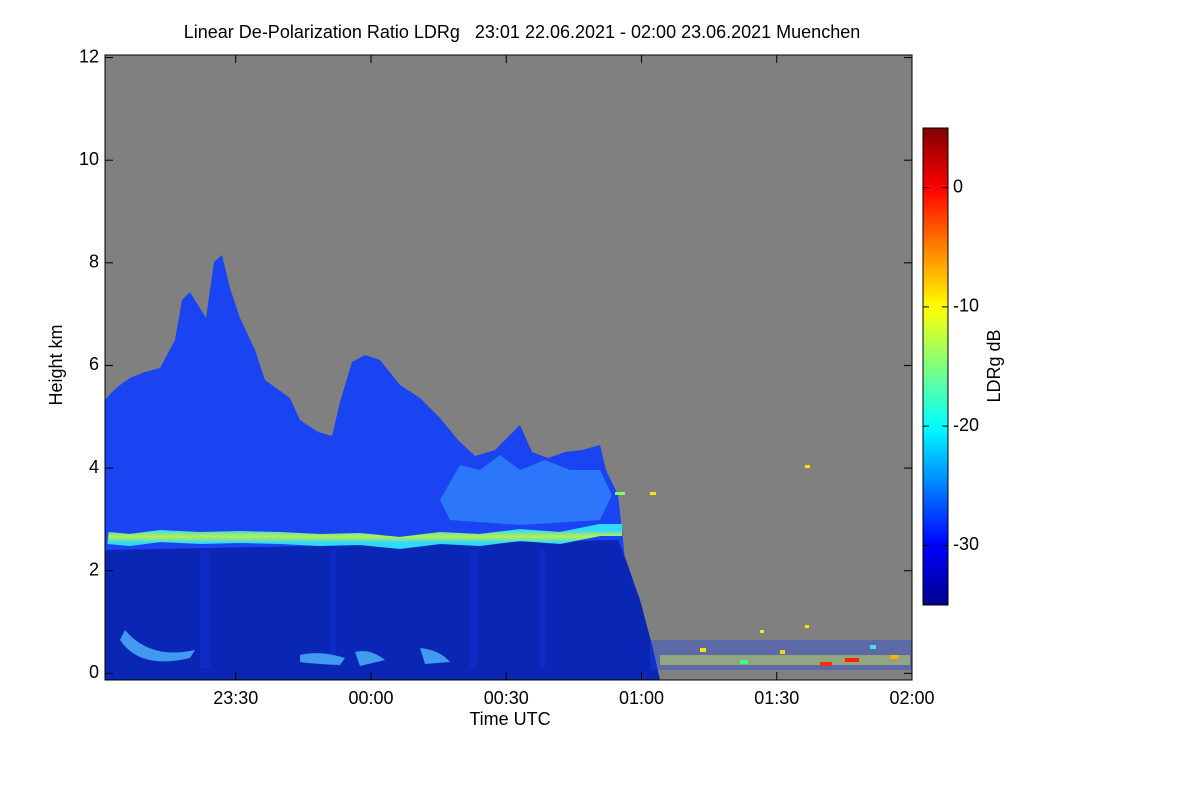 The height and width of the screenshot is (805, 1200). I want to click on lower-layer, so click(382, 610).